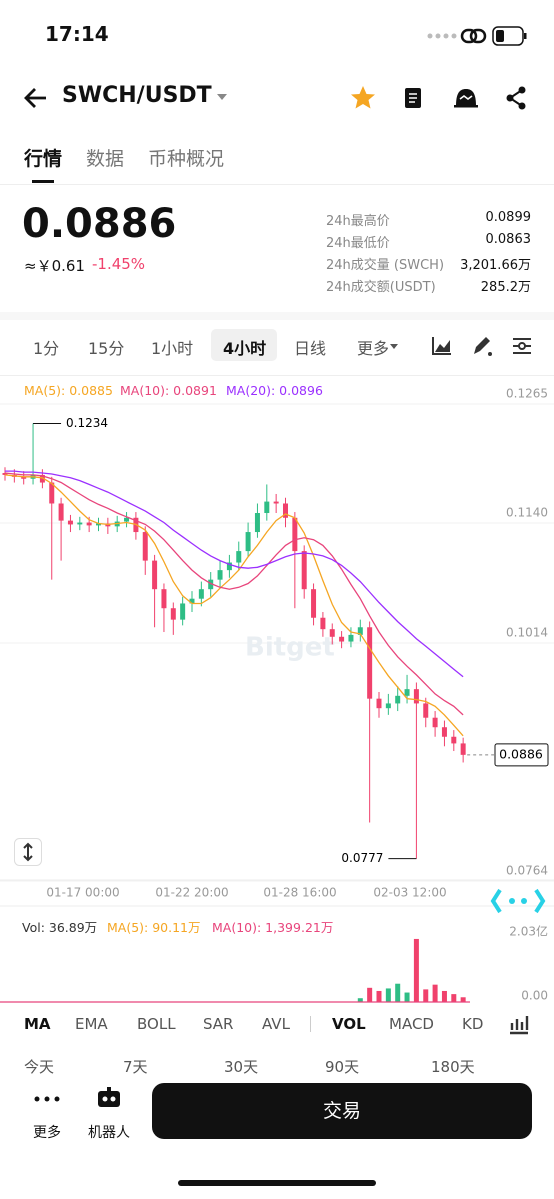 The image size is (554, 1199). Describe the element at coordinates (274, 390) in the screenshot. I see `ma-legend-item: MA(20): 0.0896` at that location.